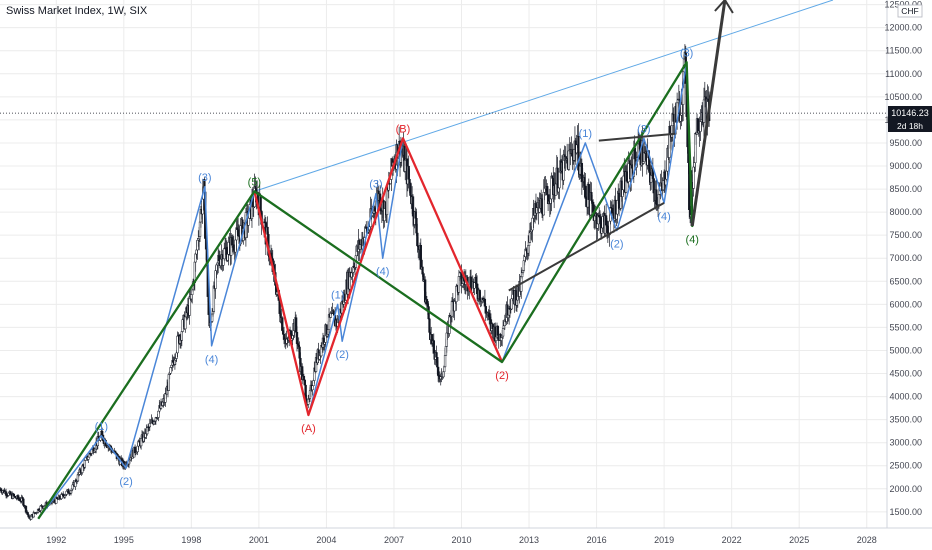  What do you see at coordinates (905, 212) in the screenshot?
I see `y-tick-label: 8000.00` at bounding box center [905, 212].